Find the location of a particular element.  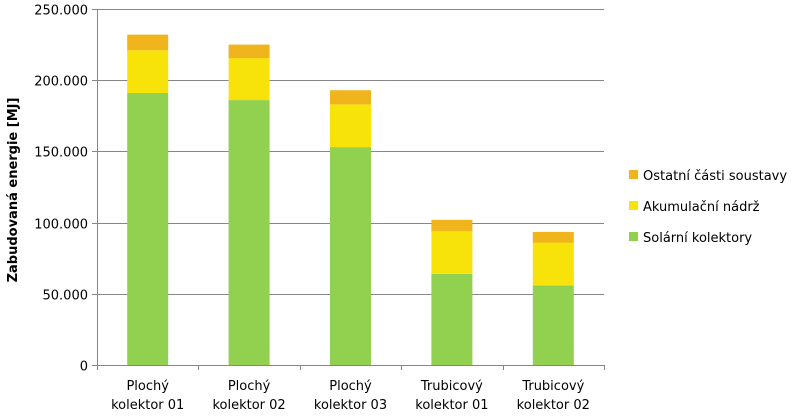

y-tick-label: 0 is located at coordinates (84, 367).